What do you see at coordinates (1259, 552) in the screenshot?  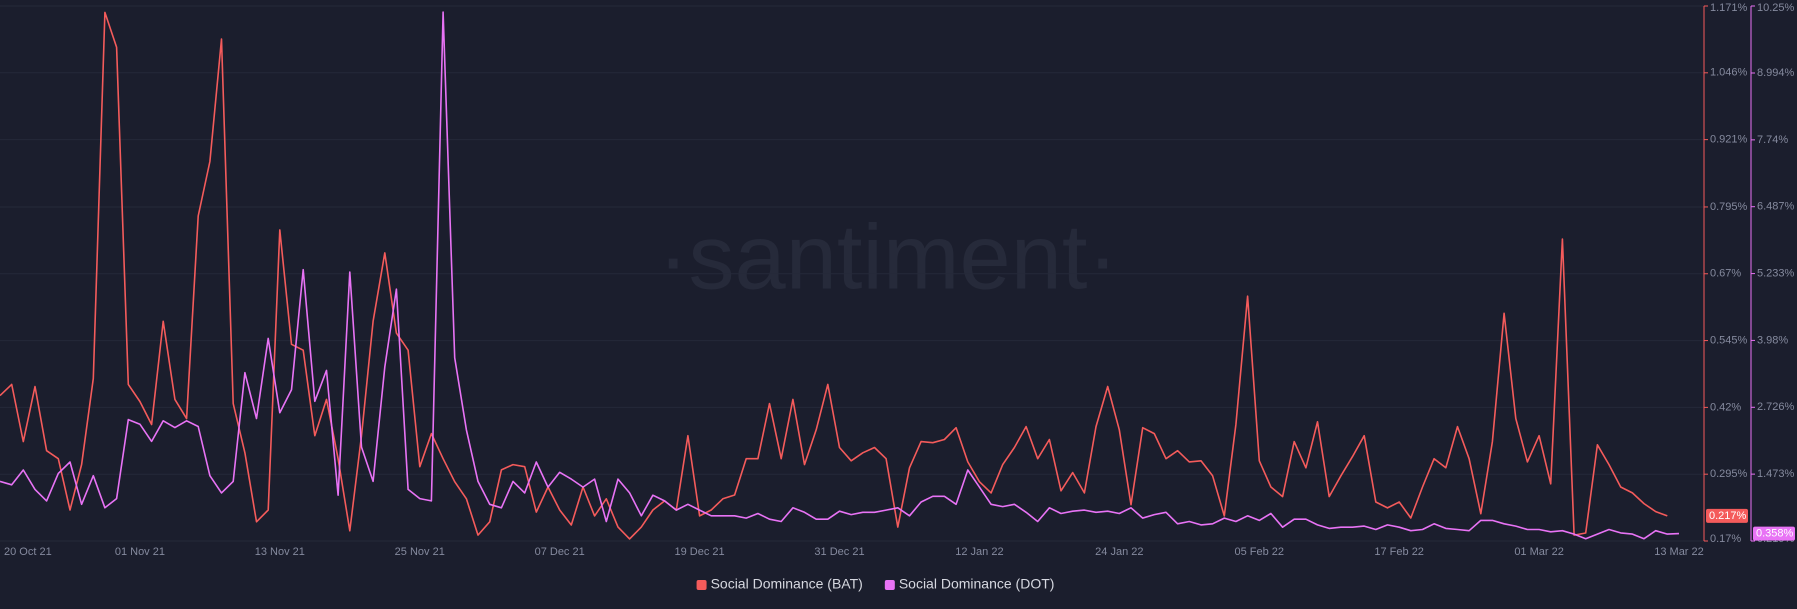 I see `x-tick-label: 05 Feb 22` at bounding box center [1259, 552].